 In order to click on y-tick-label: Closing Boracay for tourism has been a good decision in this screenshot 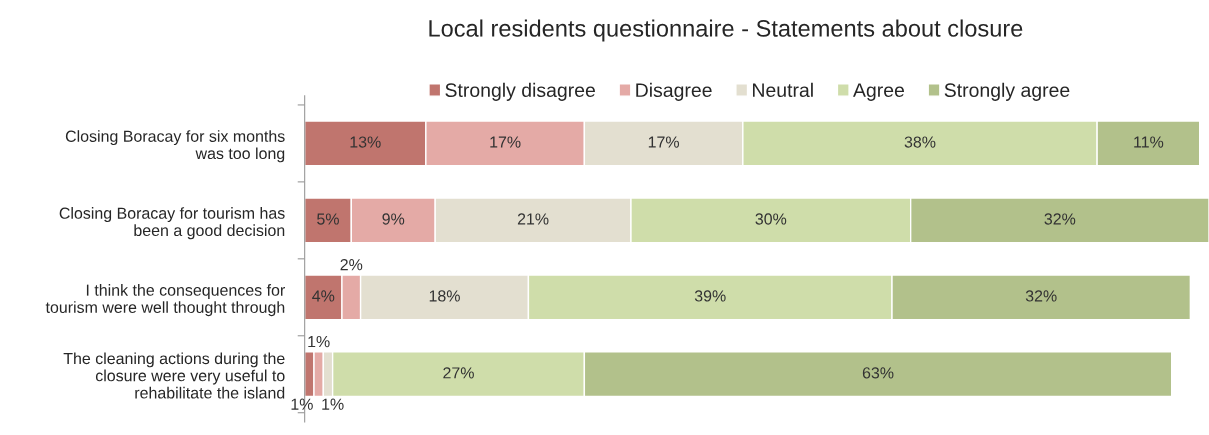, I will do `click(172, 223)`.